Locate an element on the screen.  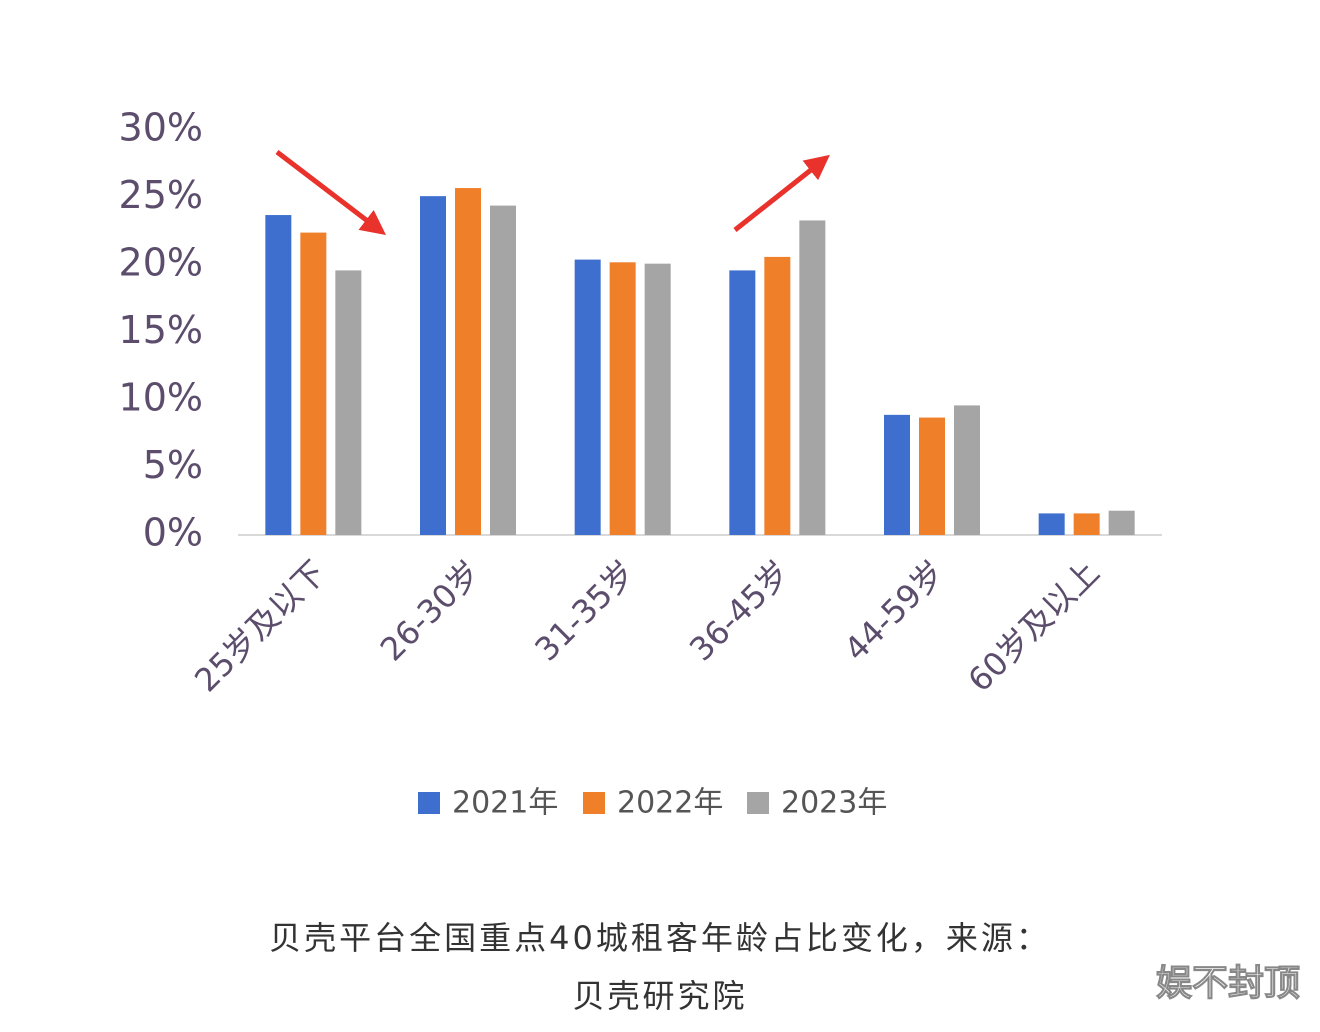
x-tick-label: 36-45岁 is located at coordinates (739, 610).